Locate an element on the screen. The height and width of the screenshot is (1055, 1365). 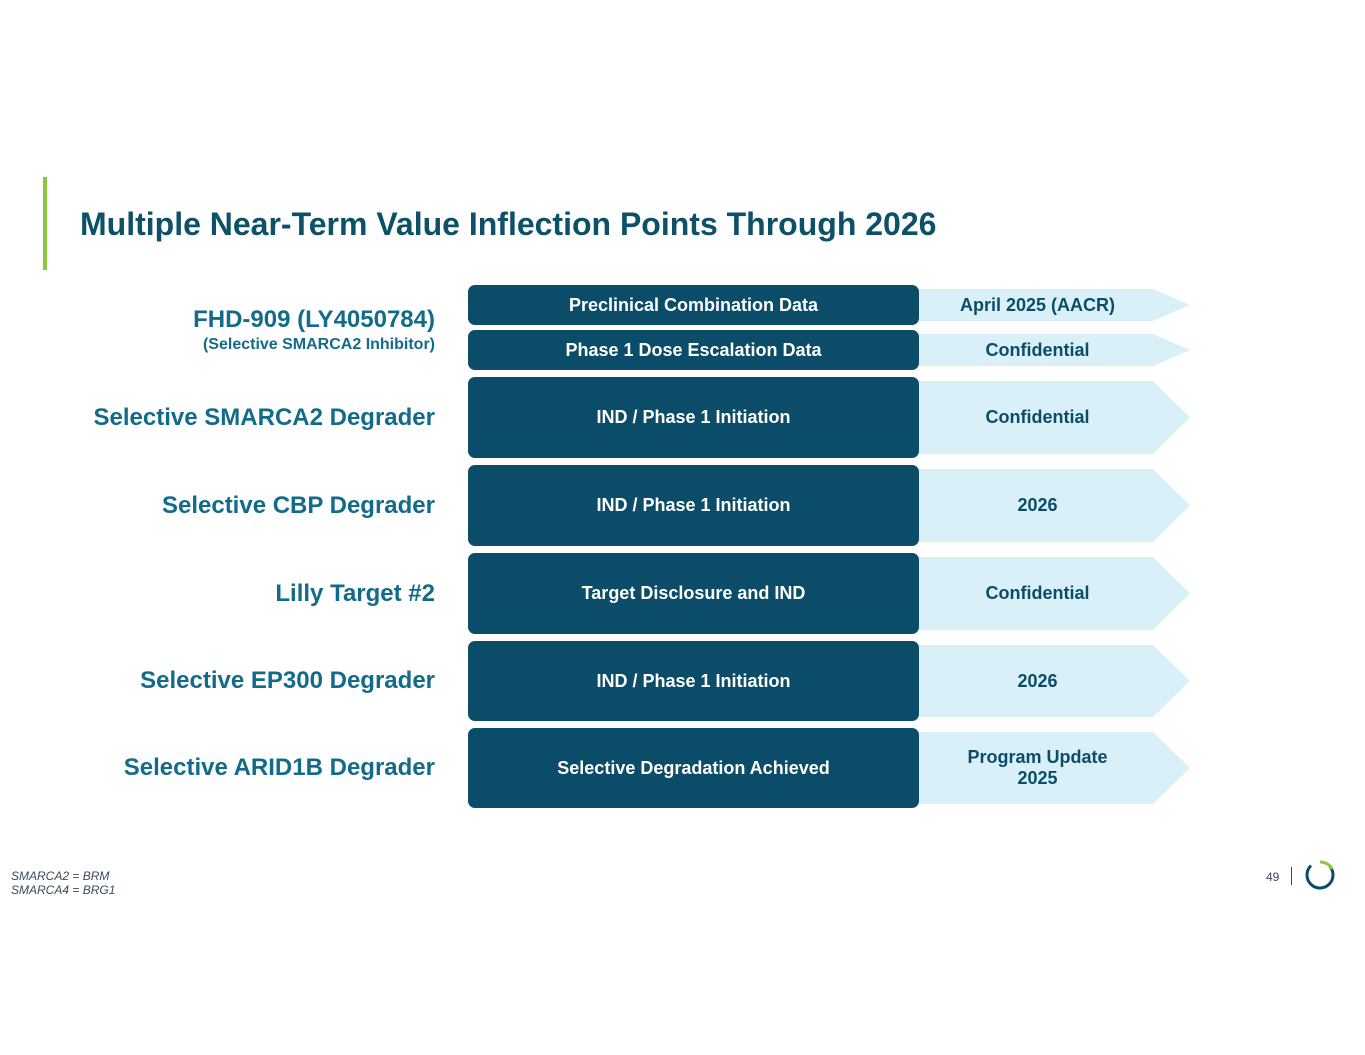
logo is located at coordinates (1320, 875).